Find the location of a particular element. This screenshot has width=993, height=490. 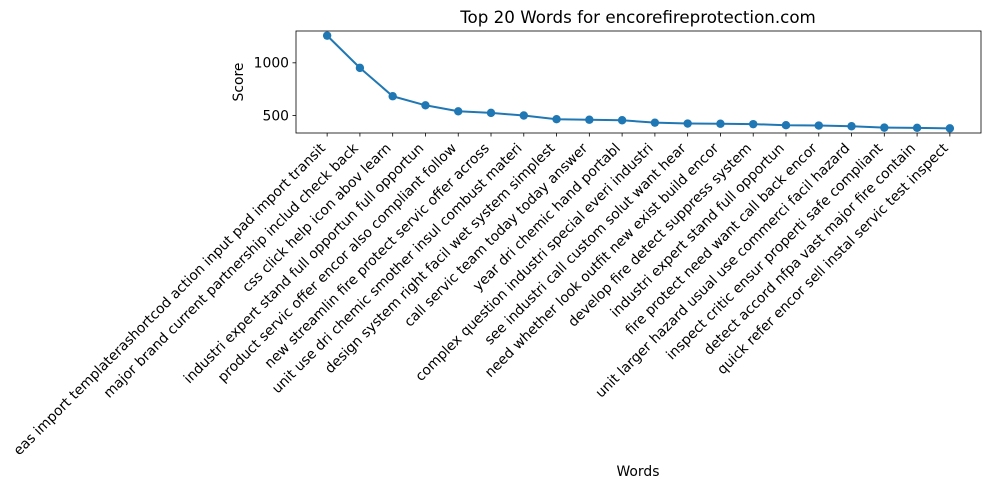

series-line is located at coordinates (638, 82).